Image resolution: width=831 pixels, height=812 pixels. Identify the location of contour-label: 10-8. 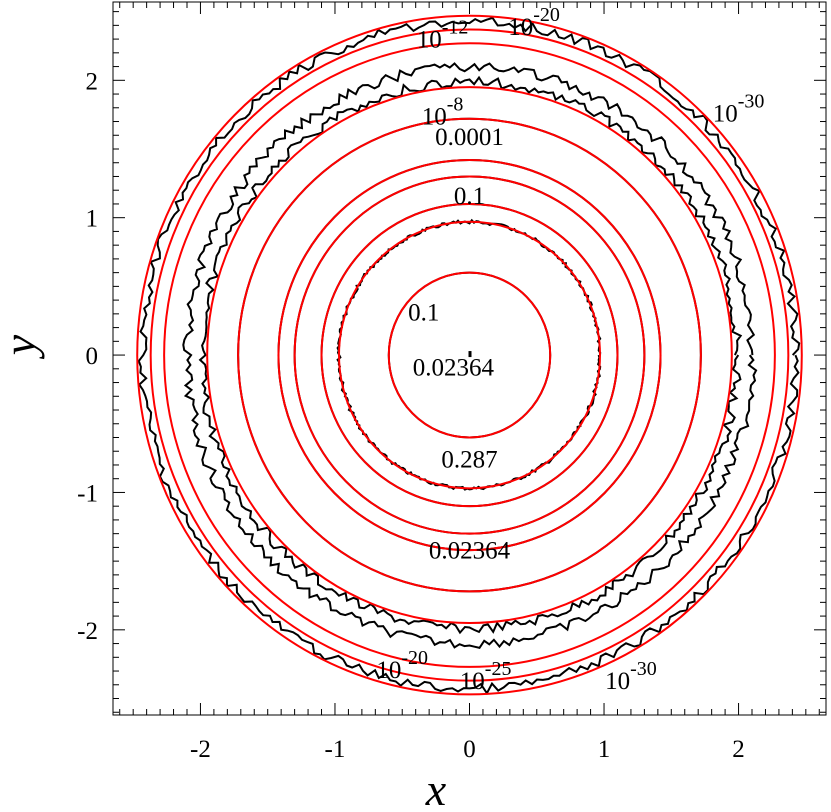
(443, 111).